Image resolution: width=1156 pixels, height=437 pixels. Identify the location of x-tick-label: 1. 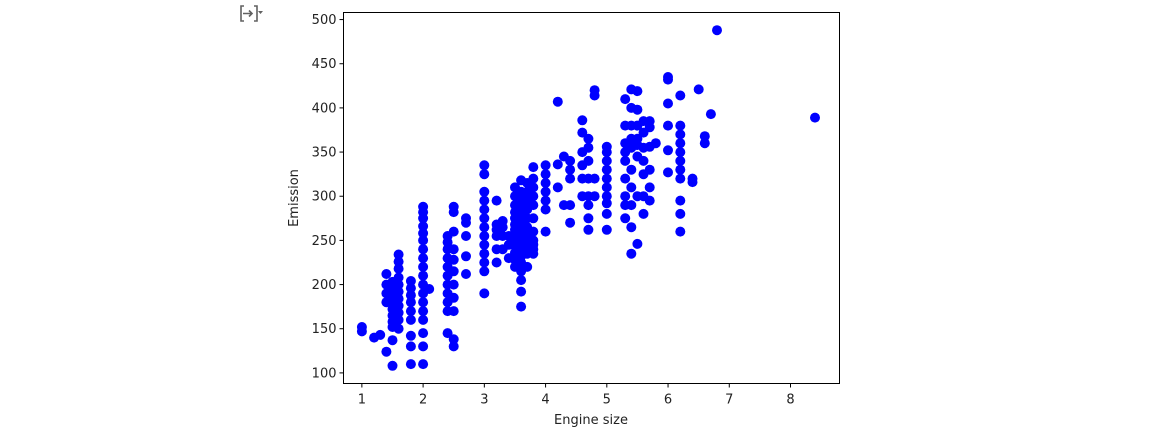
(362, 400).